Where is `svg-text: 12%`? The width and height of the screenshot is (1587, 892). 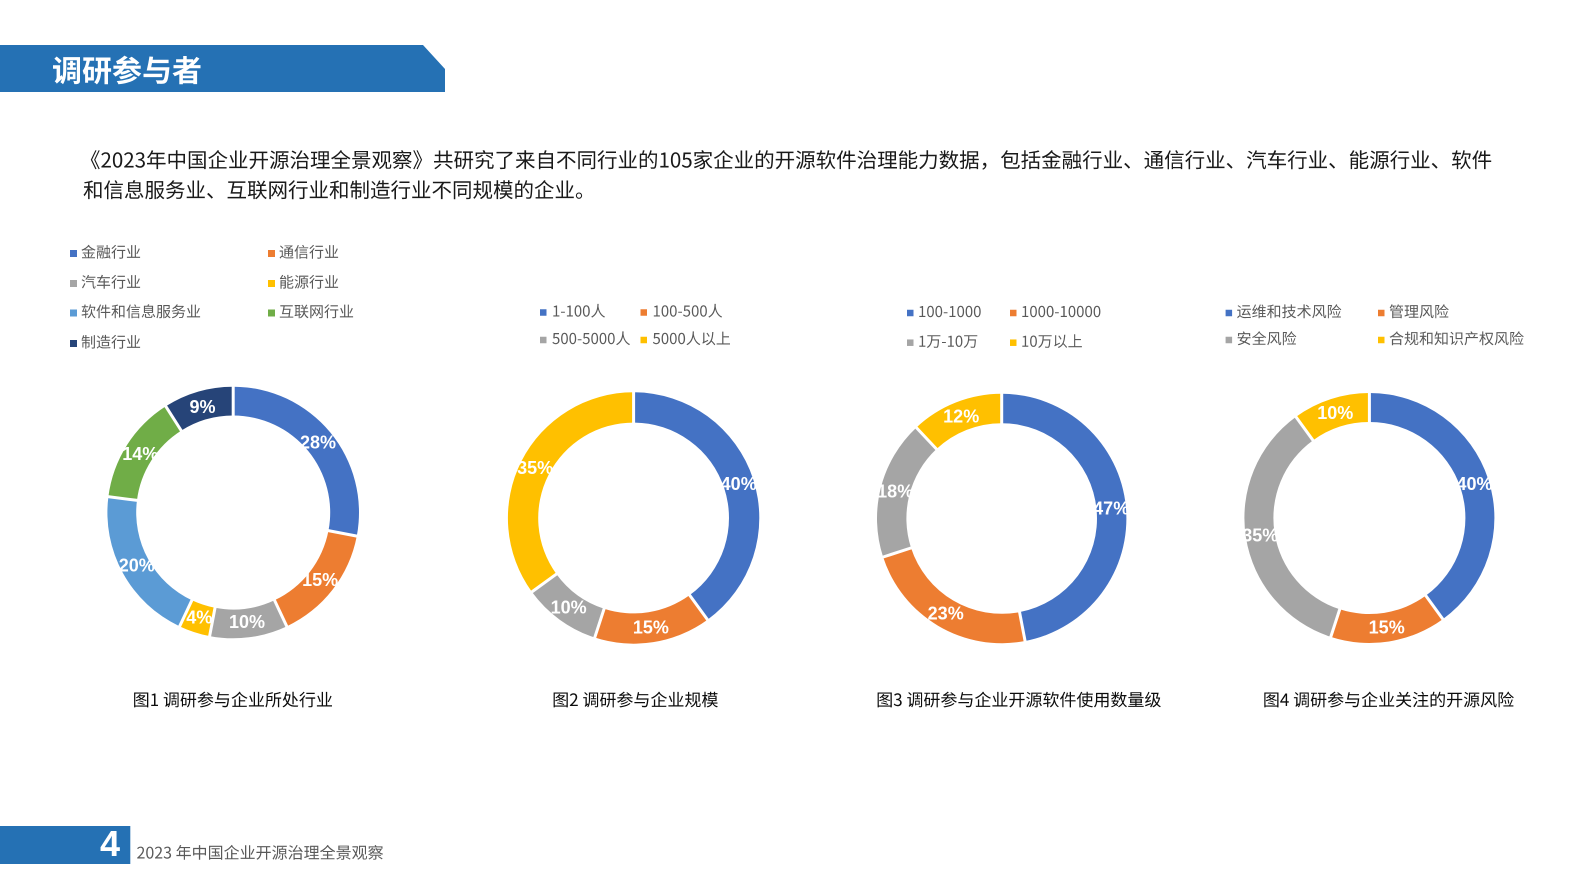 svg-text: 12% is located at coordinates (961, 416).